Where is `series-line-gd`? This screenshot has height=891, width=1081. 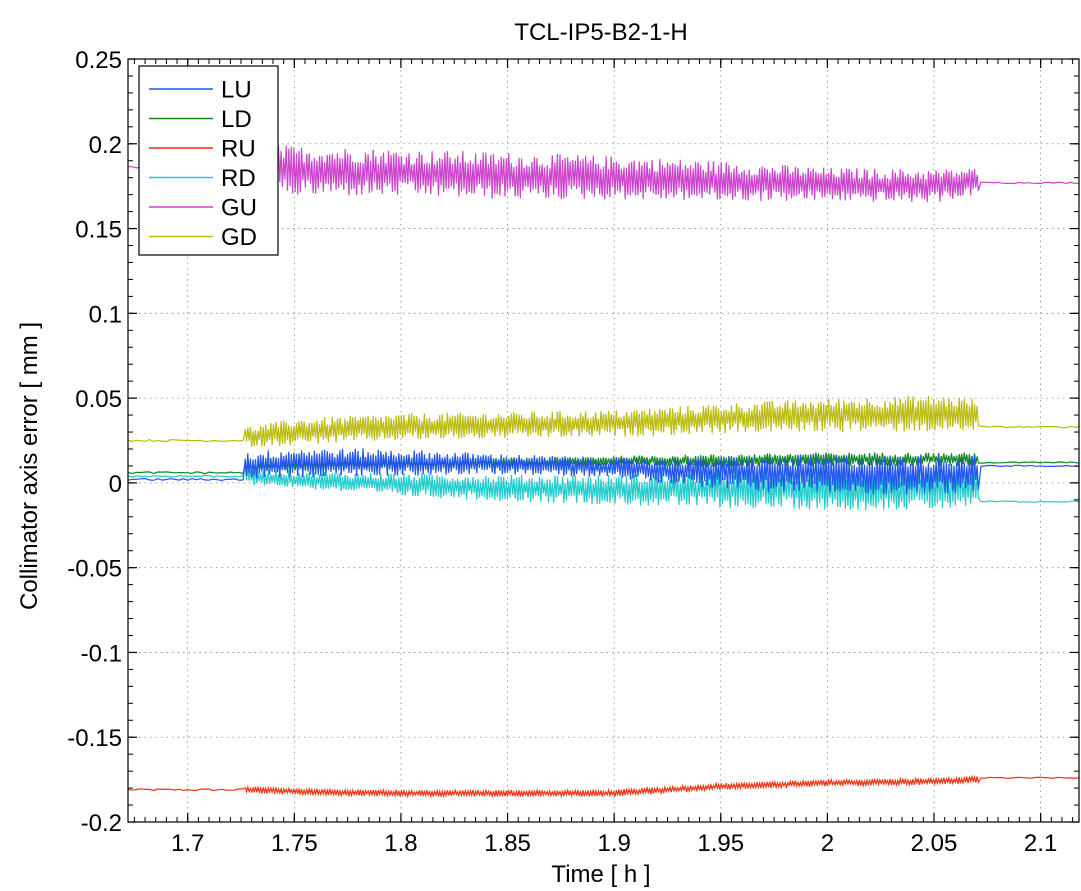
series-line-gd is located at coordinates (603, 421).